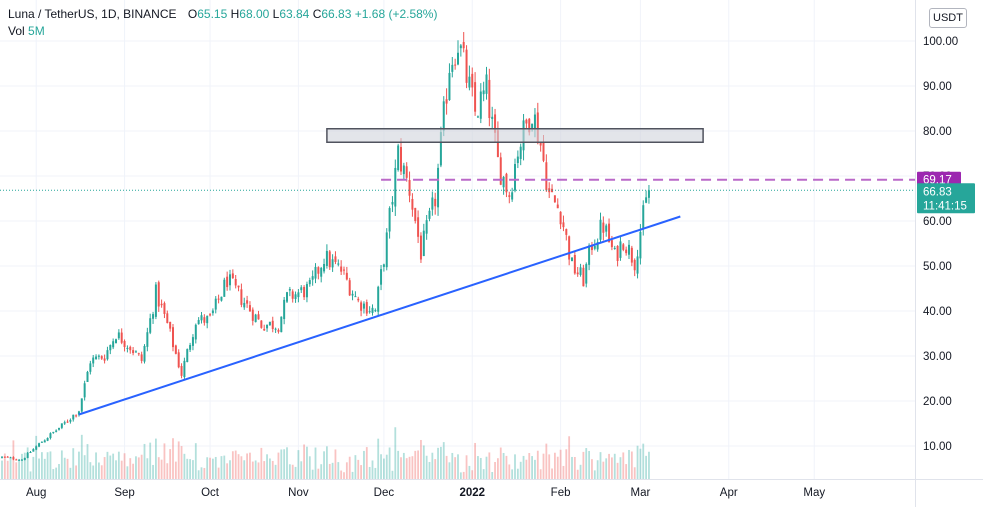 The image size is (983, 512). Describe the element at coordinates (937, 192) in the screenshot. I see `last-price-text: 66.83` at that location.